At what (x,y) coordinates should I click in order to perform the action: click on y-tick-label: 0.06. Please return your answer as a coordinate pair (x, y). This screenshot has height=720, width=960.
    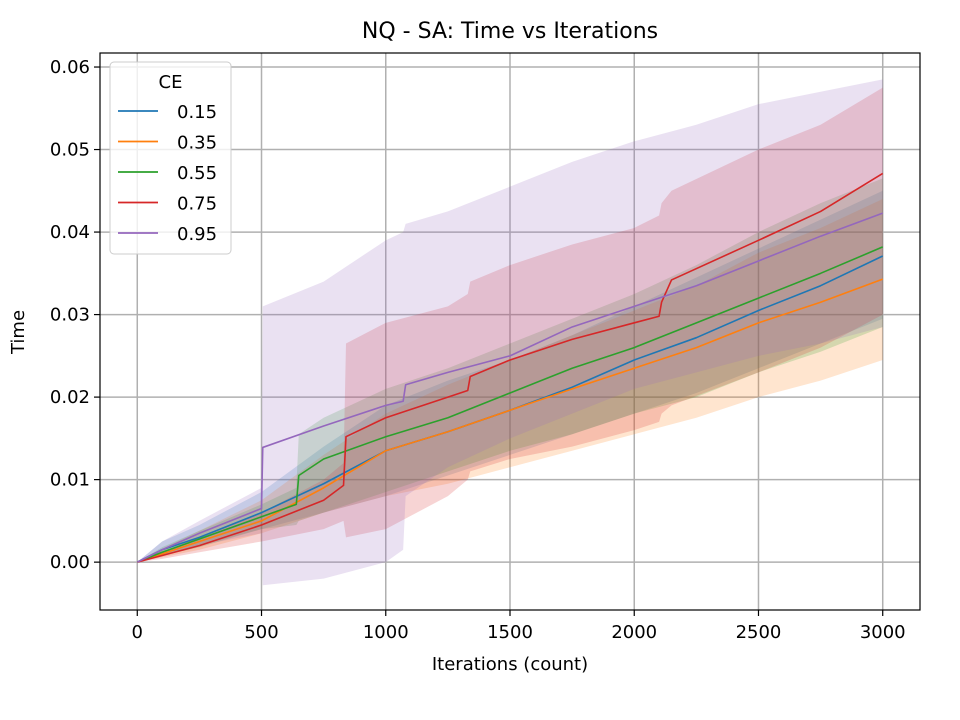
    Looking at the image, I should click on (70, 67).